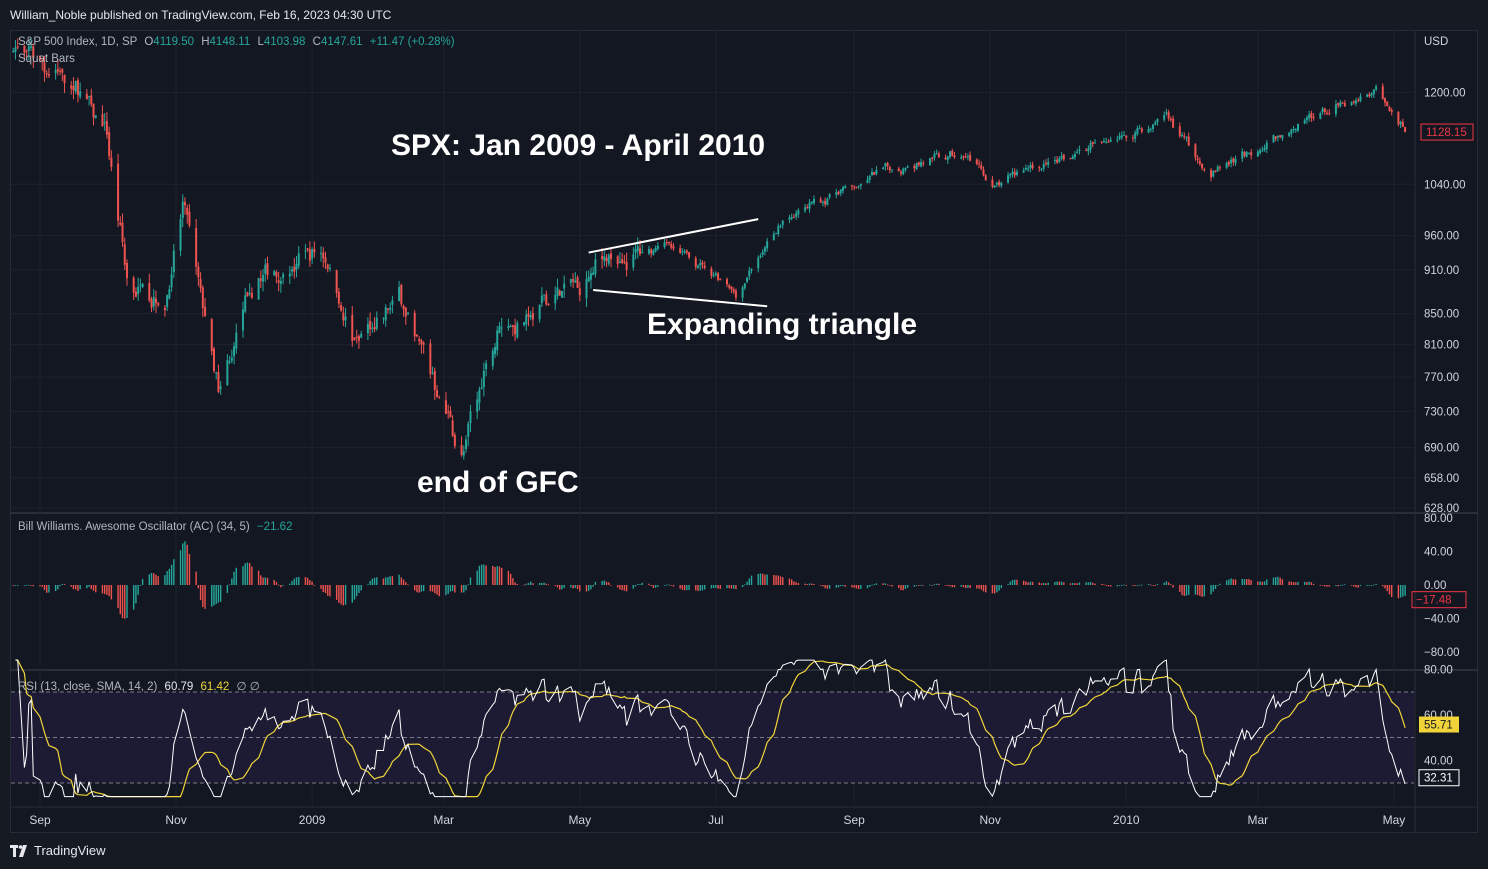  I want to click on study-legend: Squat Bars, so click(46, 59).